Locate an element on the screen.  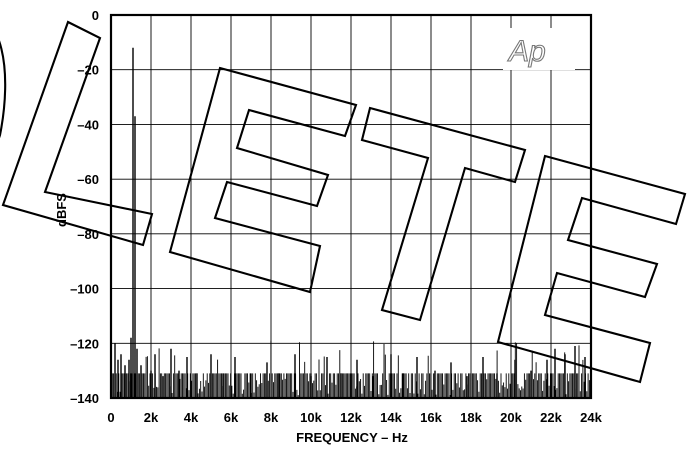
x-tick-label: 12k is located at coordinates (351, 417).